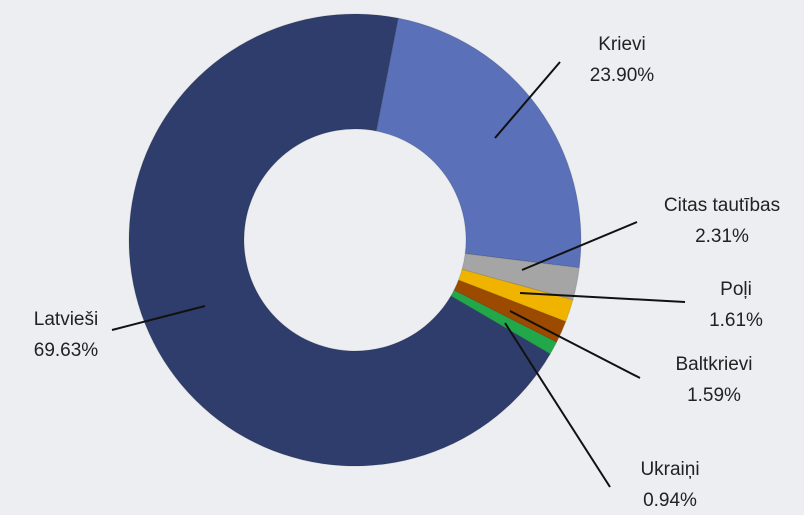  I want to click on slice-value: 69.63%, so click(66, 350).